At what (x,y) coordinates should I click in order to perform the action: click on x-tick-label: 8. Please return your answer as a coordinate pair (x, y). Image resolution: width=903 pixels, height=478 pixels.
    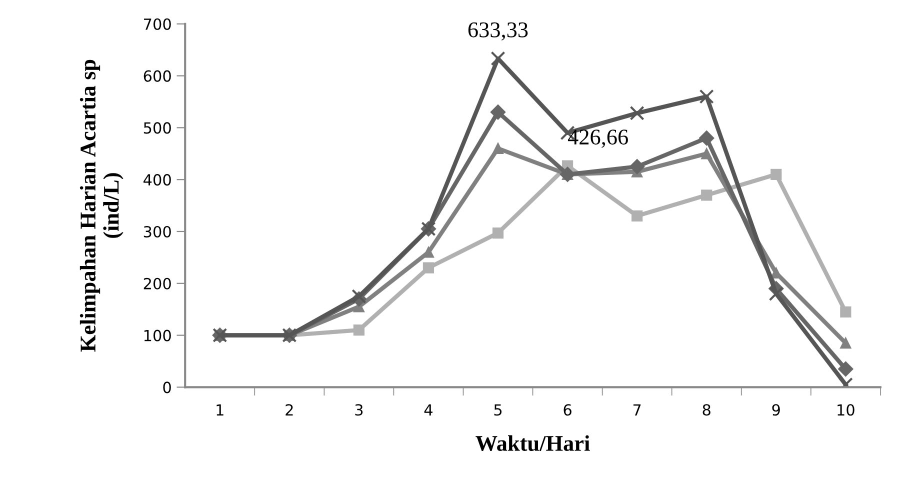
    Looking at the image, I should click on (706, 410).